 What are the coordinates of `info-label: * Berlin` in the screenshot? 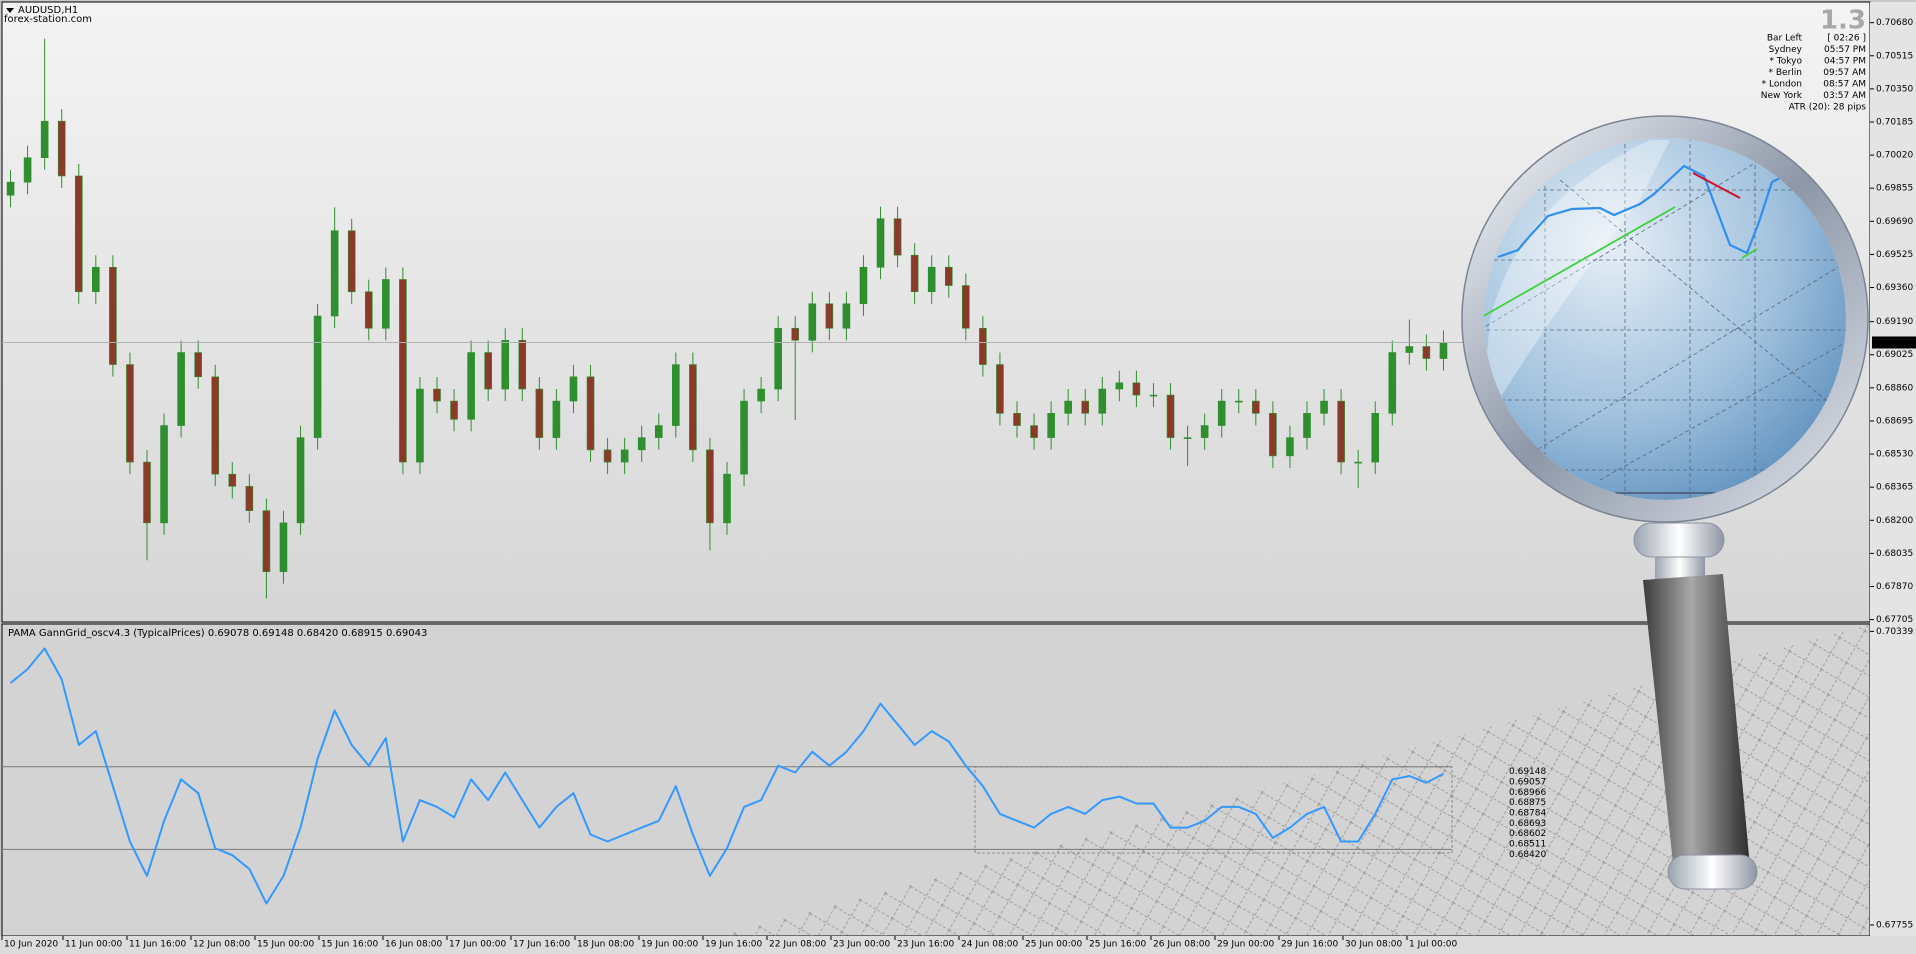 It's located at (1785, 73).